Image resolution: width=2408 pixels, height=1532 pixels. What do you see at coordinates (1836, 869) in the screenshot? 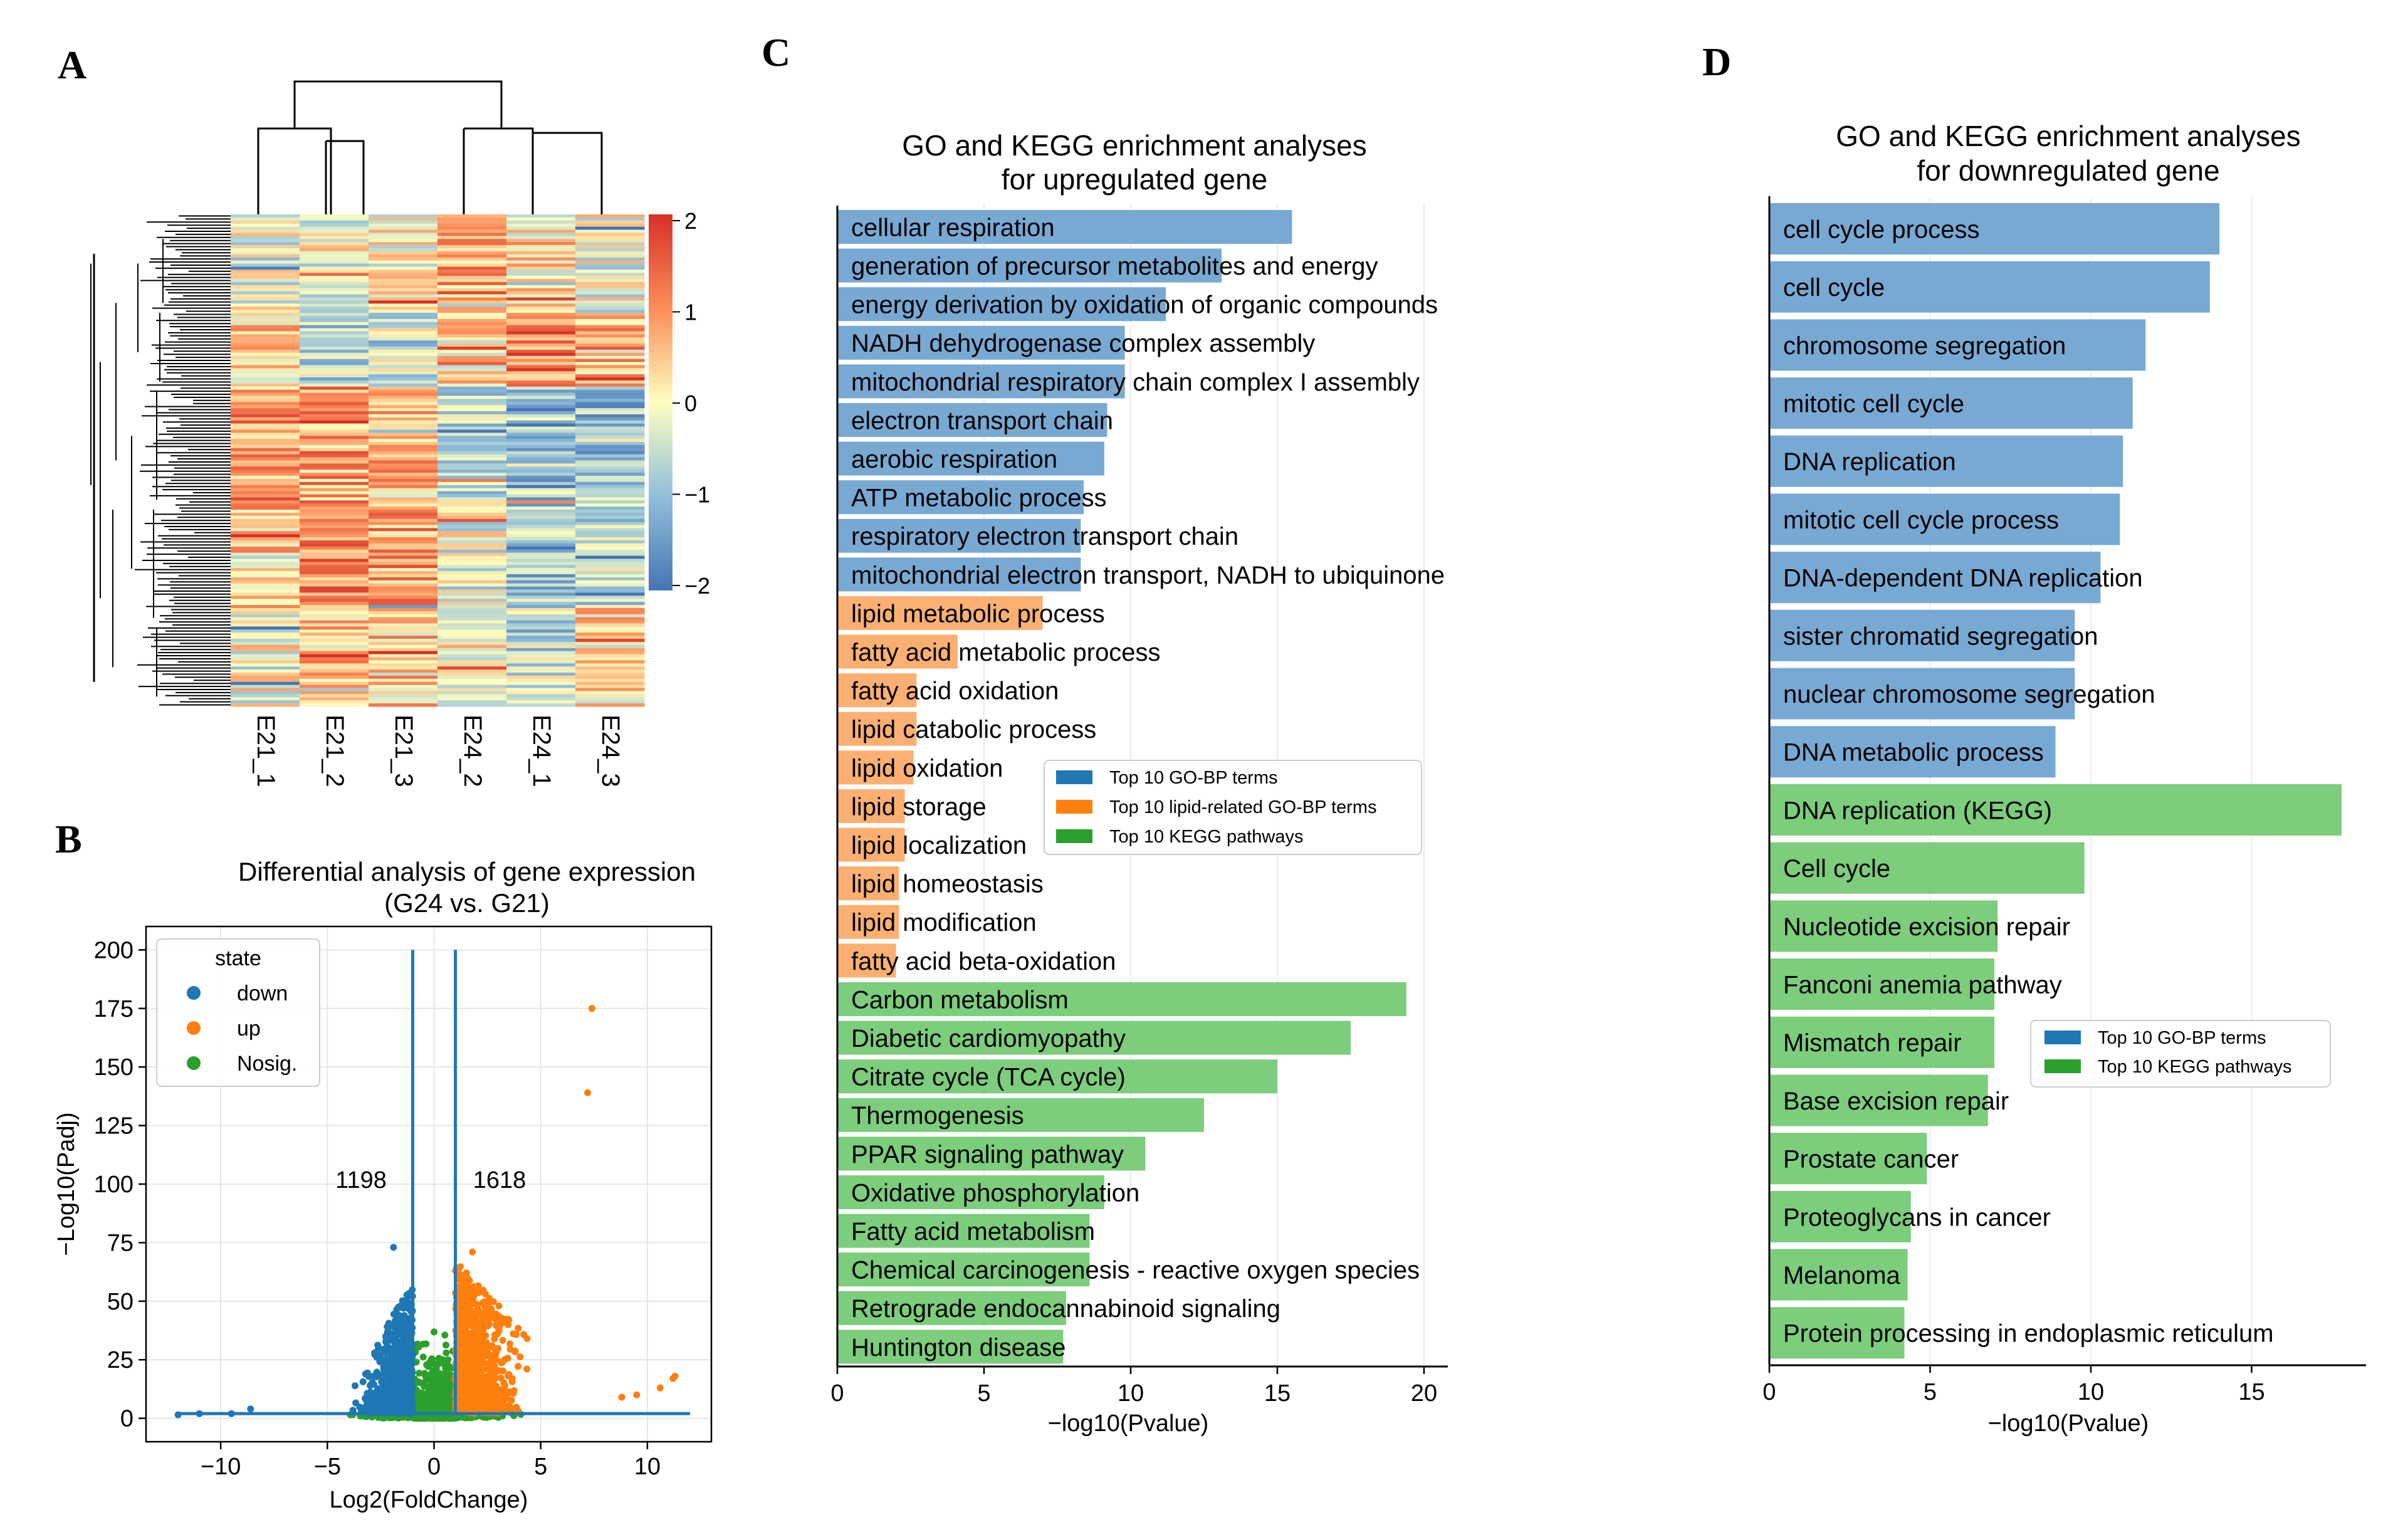
I see `bar-label: Cell cycle` at bounding box center [1836, 869].